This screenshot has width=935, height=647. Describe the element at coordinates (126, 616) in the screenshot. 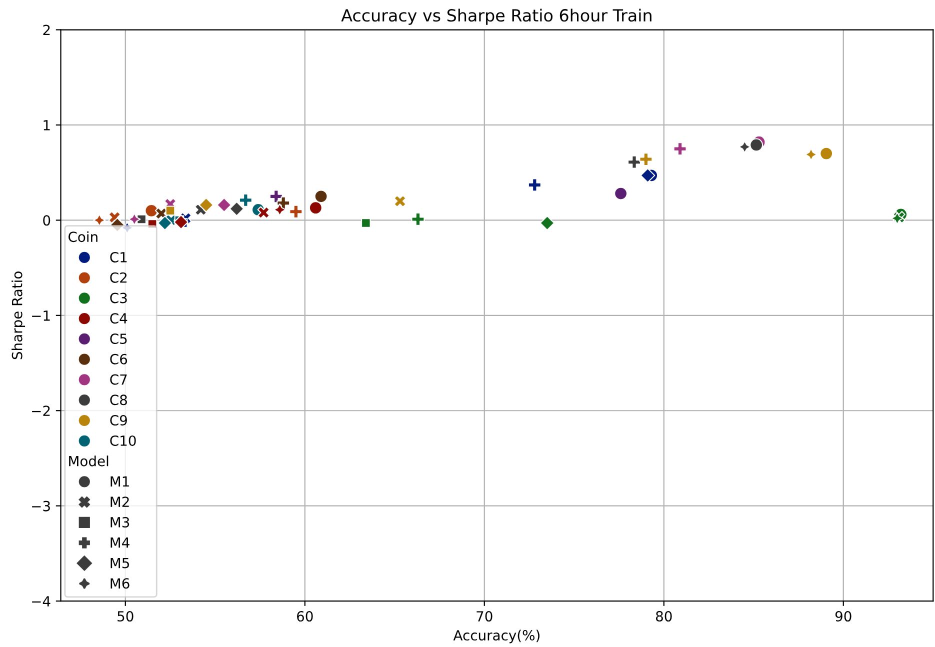

I see `x-tick-label: 50` at that location.